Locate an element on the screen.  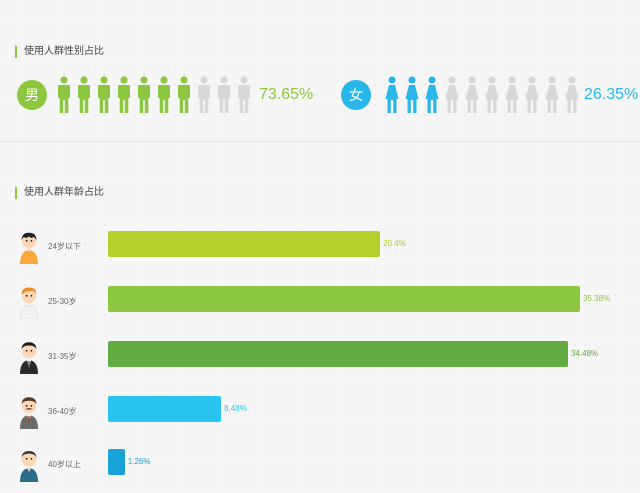
age-row: 31-35岁 34.48% is located at coordinates (320, 358).